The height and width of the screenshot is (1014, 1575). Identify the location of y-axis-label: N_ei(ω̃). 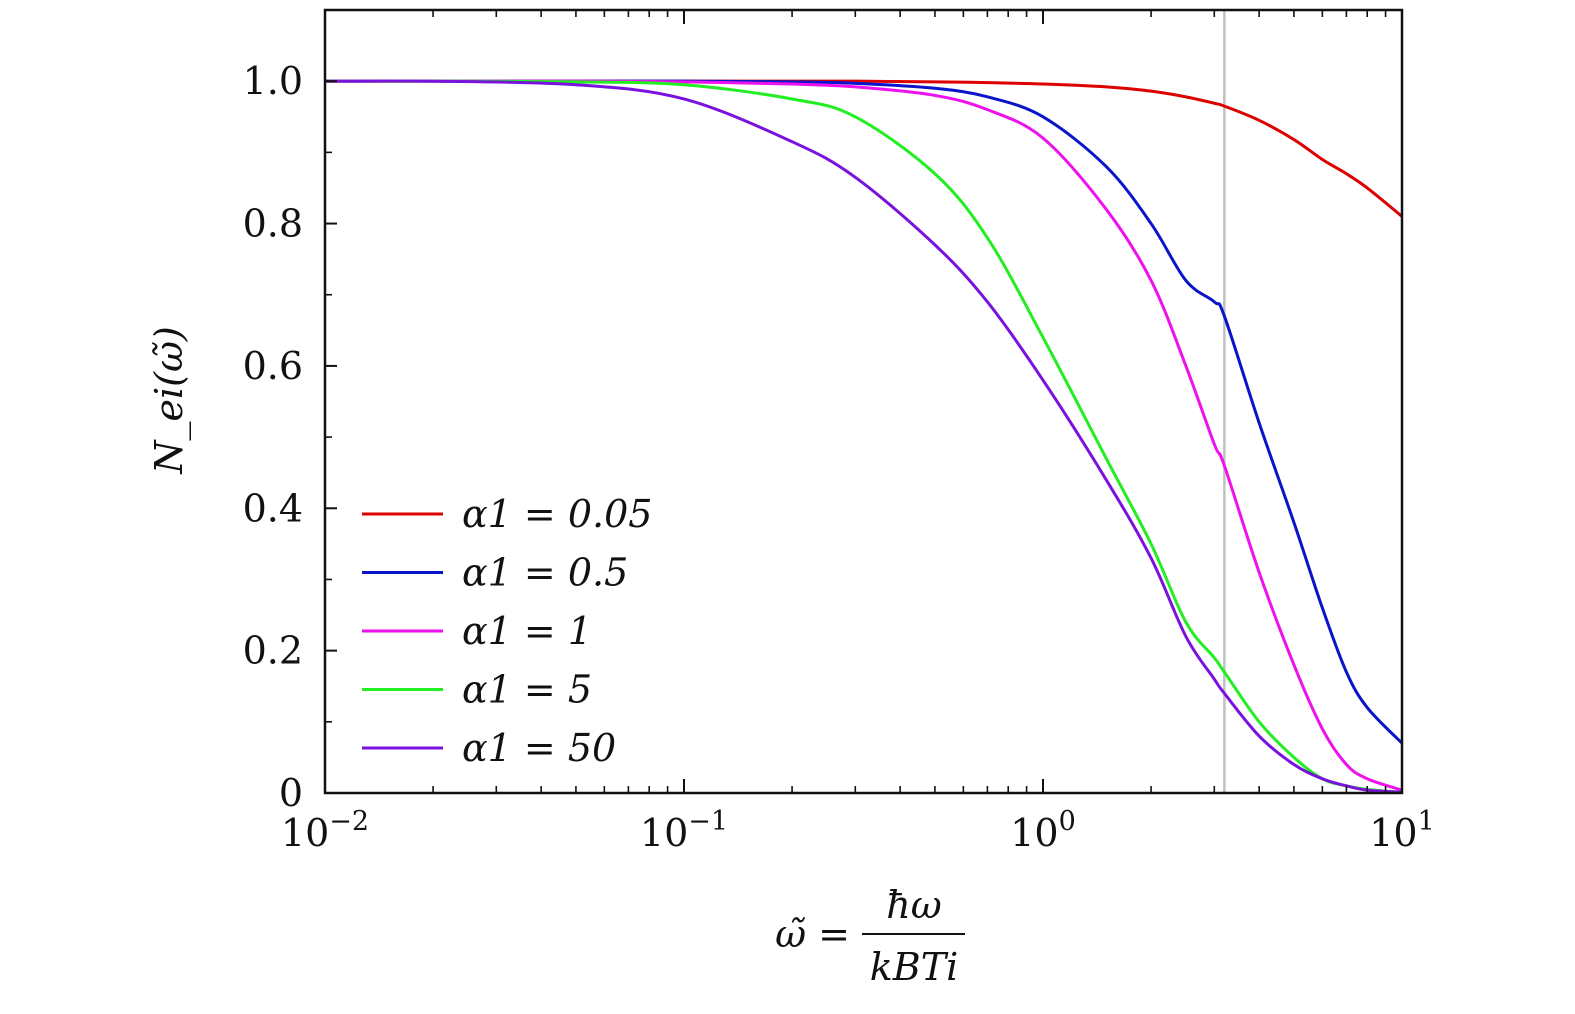
(169, 400).